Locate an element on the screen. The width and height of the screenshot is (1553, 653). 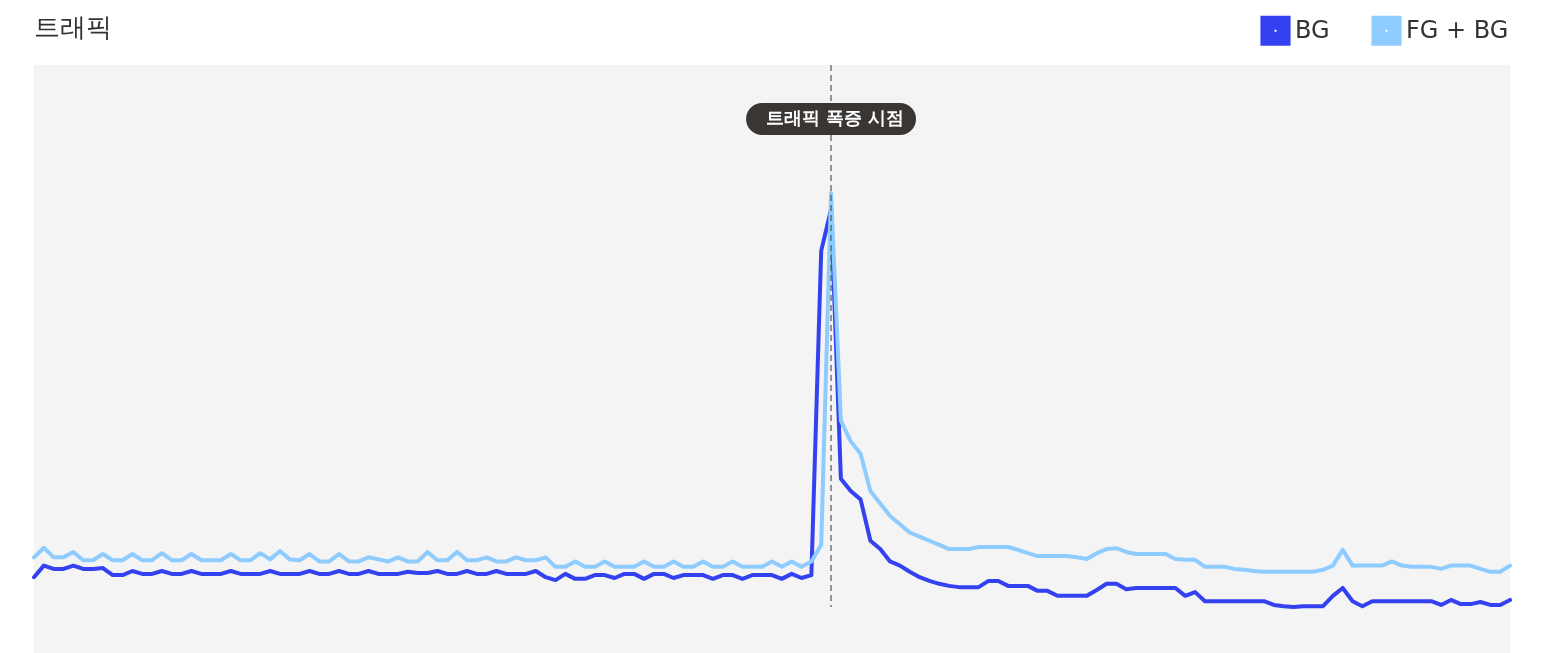
chart-title: 트래픽 is located at coordinates (73, 27).